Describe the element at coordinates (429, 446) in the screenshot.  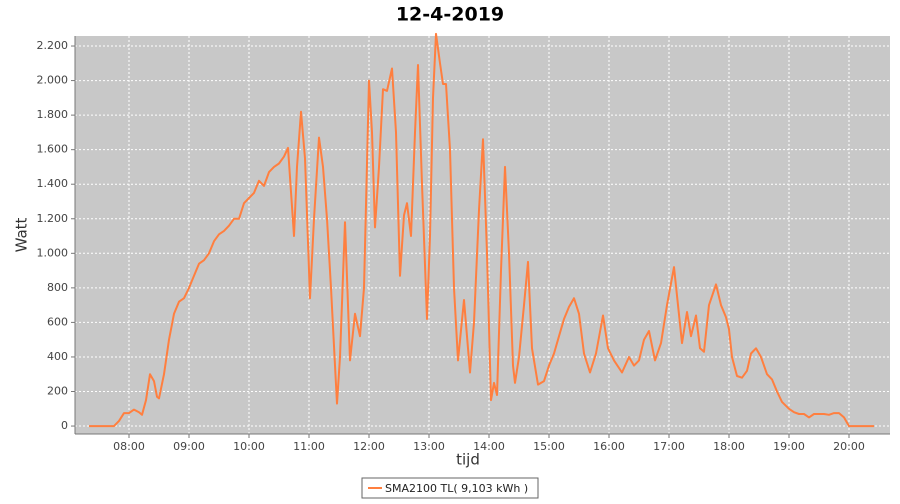
I see `x-tick-label: 13:00` at that location.